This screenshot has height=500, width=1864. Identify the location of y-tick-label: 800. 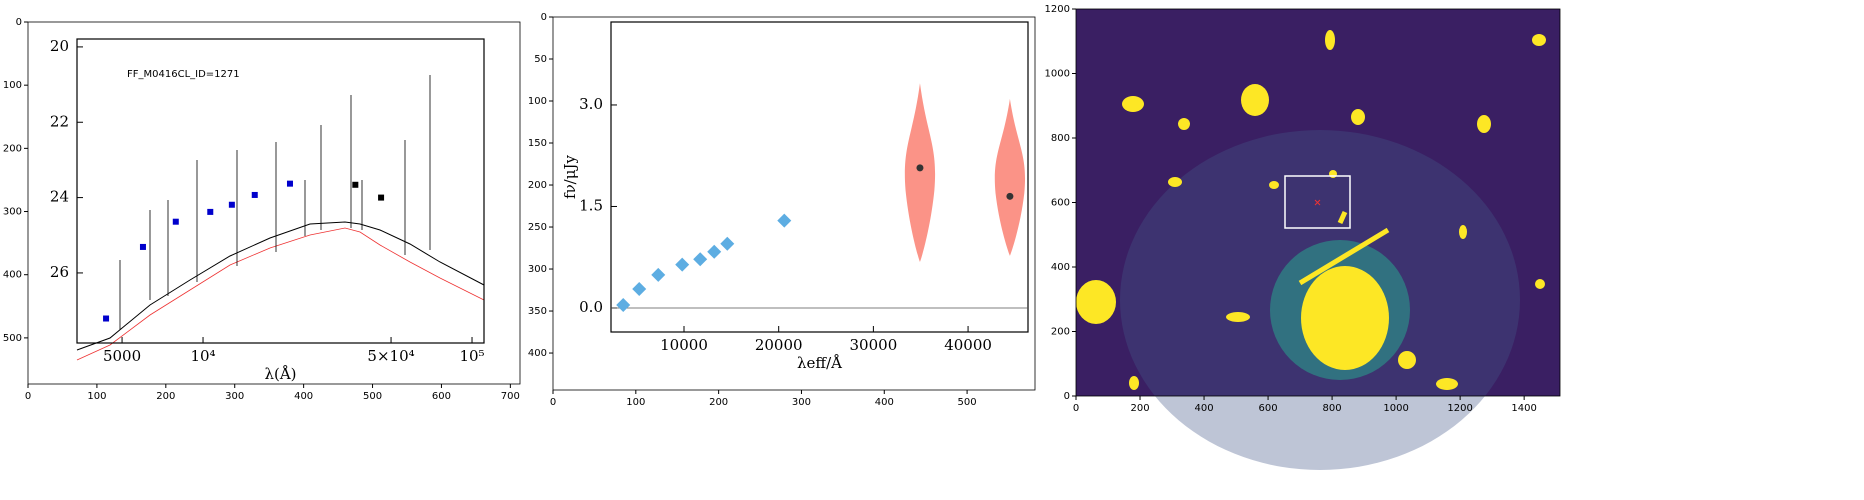
(1060, 138).